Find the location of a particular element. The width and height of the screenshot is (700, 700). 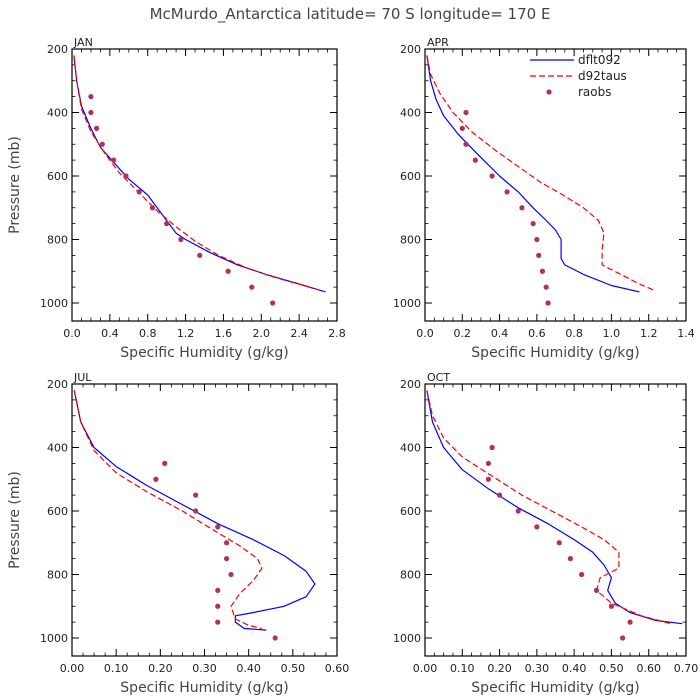

x-tick-label: 2.4 is located at coordinates (299, 333).